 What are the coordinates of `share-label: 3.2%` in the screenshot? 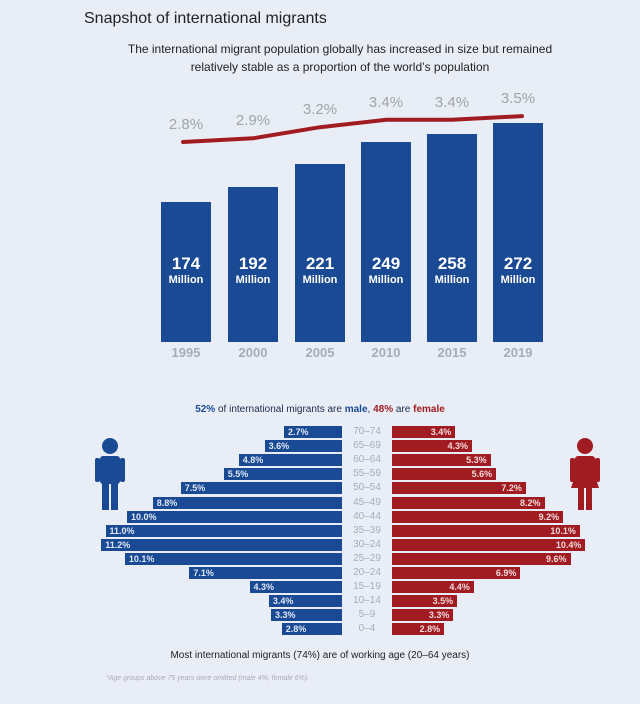 It's located at (320, 110).